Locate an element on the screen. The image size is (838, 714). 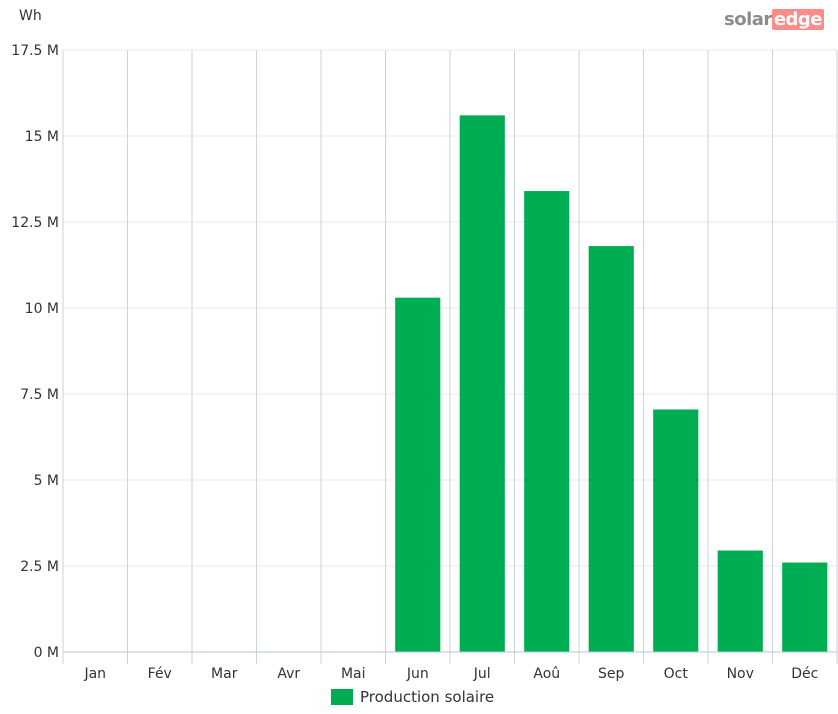
x-tick-label: Déc is located at coordinates (804, 674).